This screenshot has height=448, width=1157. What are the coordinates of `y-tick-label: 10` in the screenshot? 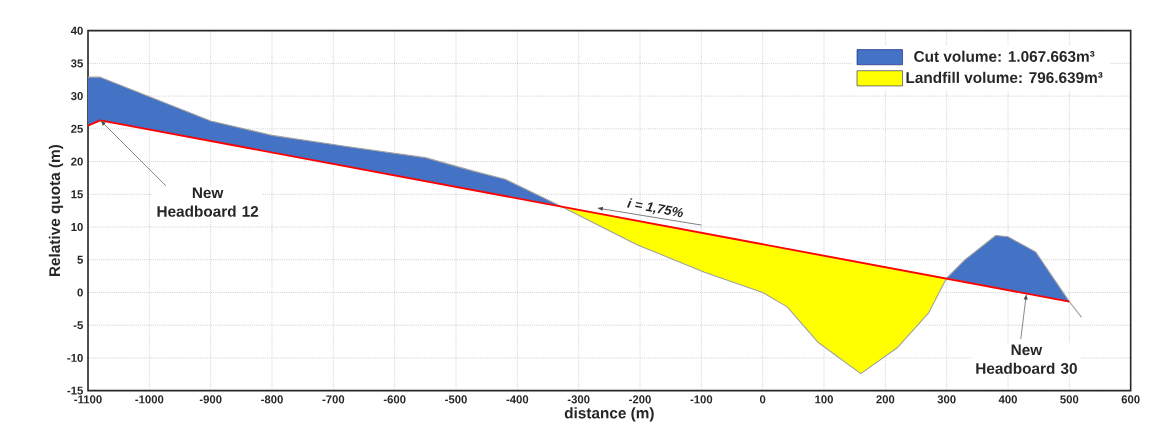 It's located at (77, 227).